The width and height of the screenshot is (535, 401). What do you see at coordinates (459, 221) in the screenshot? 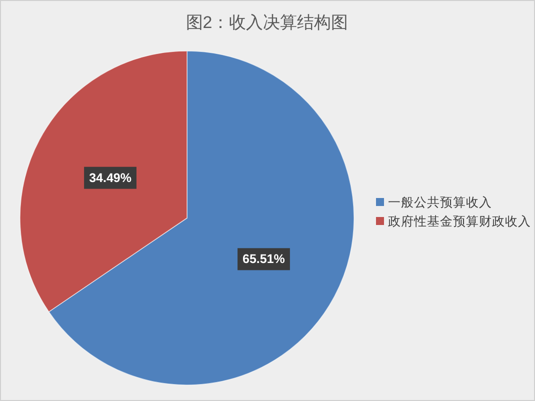
I see `legend-label: 政府性基金预算财政收入` at bounding box center [459, 221].